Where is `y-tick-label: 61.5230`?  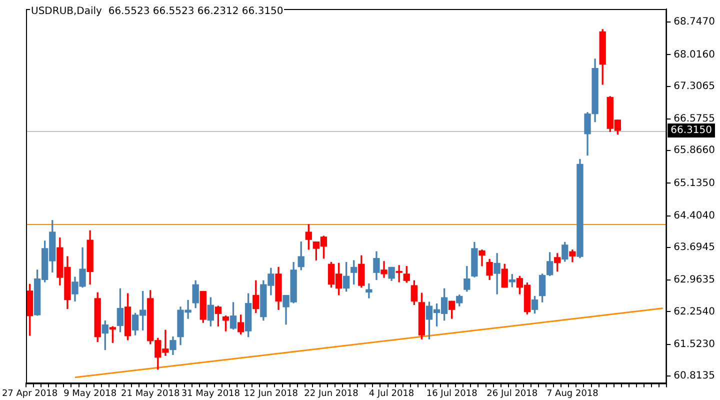 y-tick-label: 61.5230 is located at coordinates (695, 344).